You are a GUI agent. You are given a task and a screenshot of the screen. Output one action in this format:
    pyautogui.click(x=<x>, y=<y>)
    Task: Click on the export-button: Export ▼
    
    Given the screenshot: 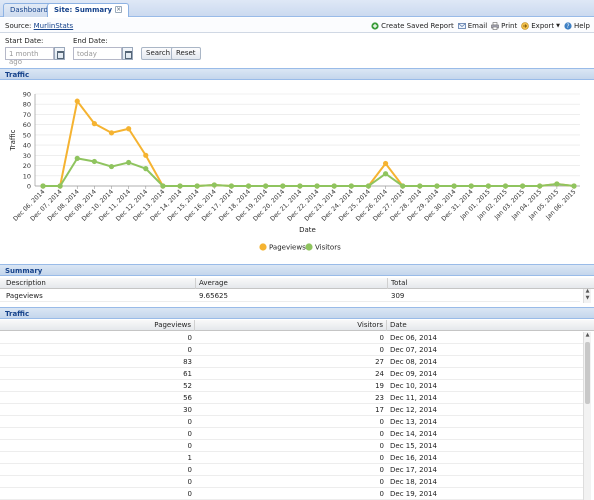 What is the action you would take?
    pyautogui.click(x=540, y=25)
    